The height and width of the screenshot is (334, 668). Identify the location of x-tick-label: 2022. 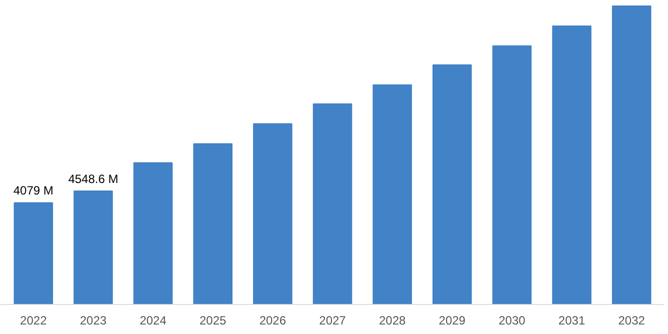
(34, 321).